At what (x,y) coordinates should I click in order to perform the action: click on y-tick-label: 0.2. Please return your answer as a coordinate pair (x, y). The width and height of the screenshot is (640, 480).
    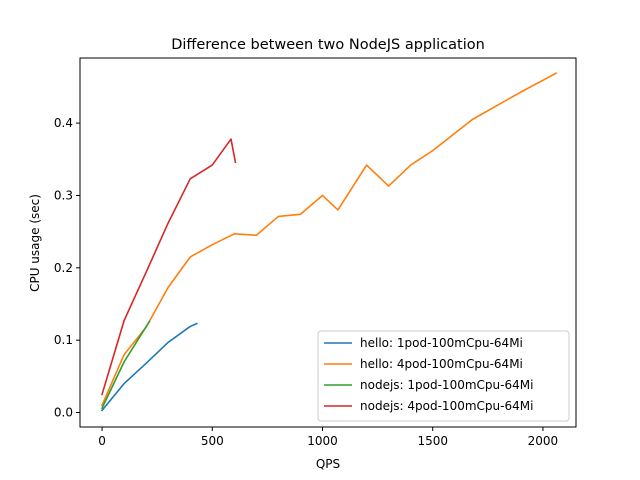
    Looking at the image, I should click on (63, 268).